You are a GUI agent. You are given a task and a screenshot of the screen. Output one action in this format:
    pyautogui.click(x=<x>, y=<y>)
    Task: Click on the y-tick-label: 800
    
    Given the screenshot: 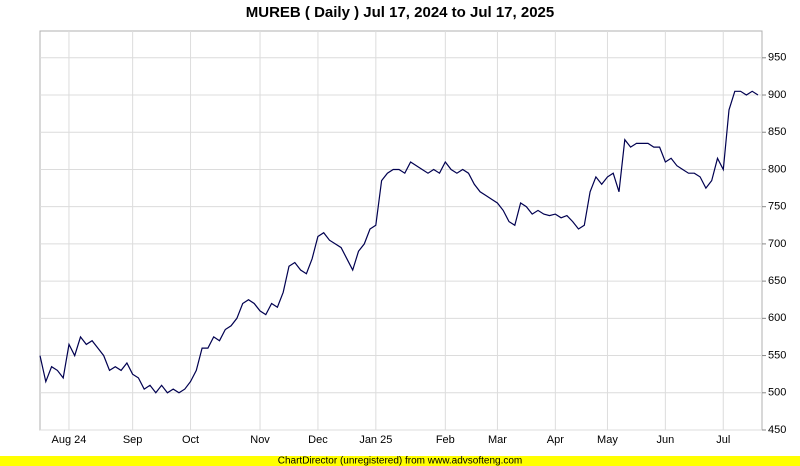 What is the action you would take?
    pyautogui.click(x=777, y=169)
    